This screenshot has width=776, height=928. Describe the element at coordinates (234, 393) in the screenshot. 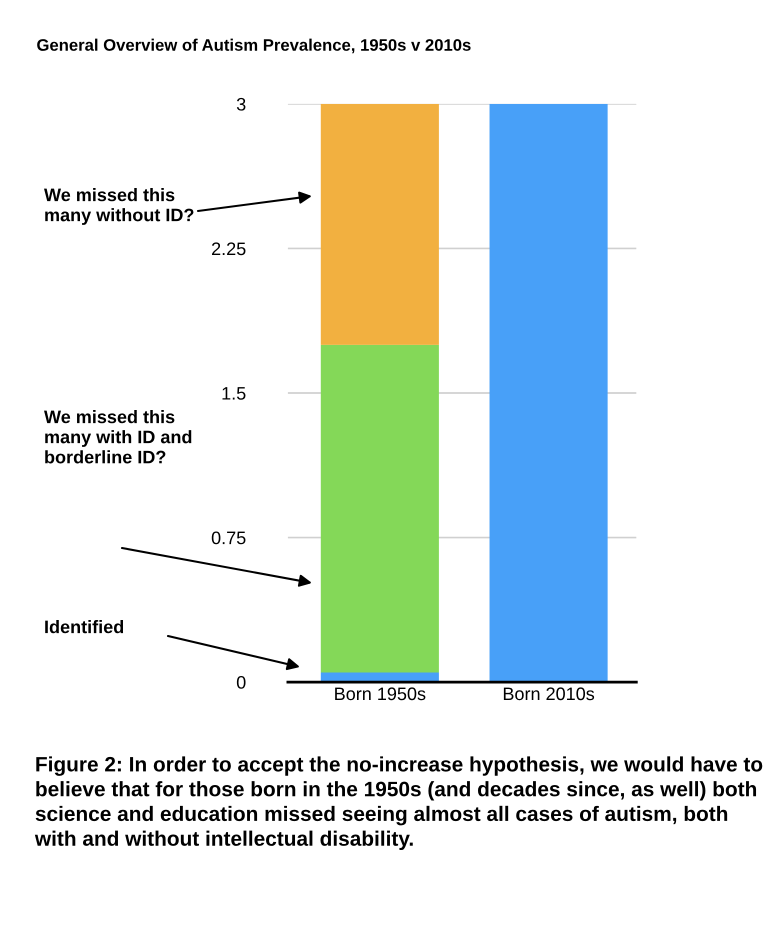

I see `y-tick-label: 1.5` at that location.